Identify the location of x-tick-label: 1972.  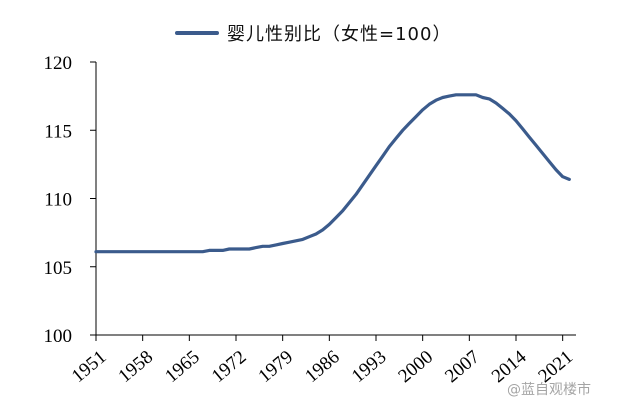
(229, 367).